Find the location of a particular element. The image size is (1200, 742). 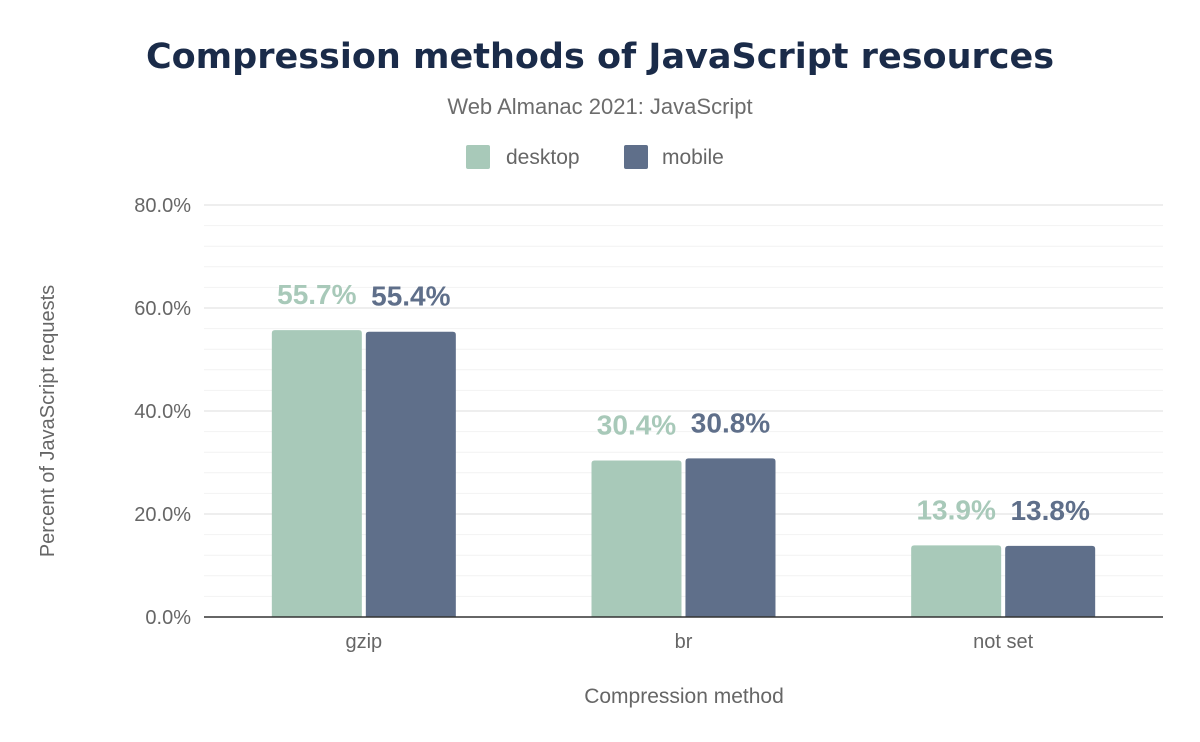

bar-mobile-gzip is located at coordinates (410, 474).